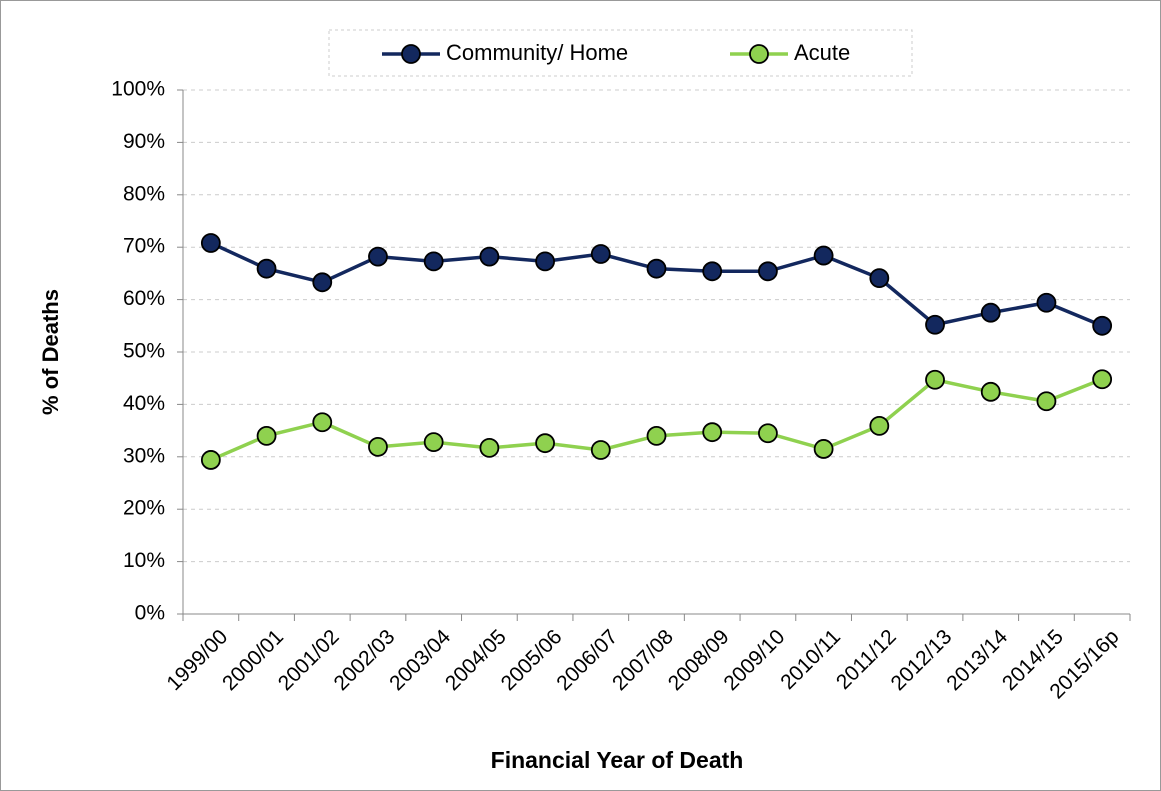 The height and width of the screenshot is (791, 1161). I want to click on legend-label: Community/ Home, so click(537, 52).